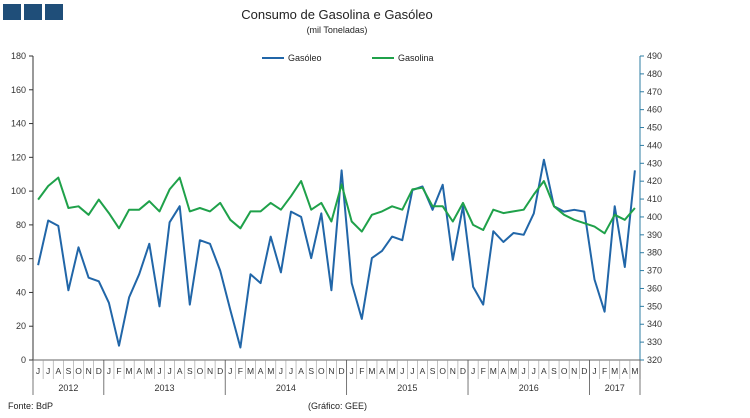 The height and width of the screenshot is (418, 750). Describe the element at coordinates (18, 56) in the screenshot. I see `left-tick-label: 180` at that location.